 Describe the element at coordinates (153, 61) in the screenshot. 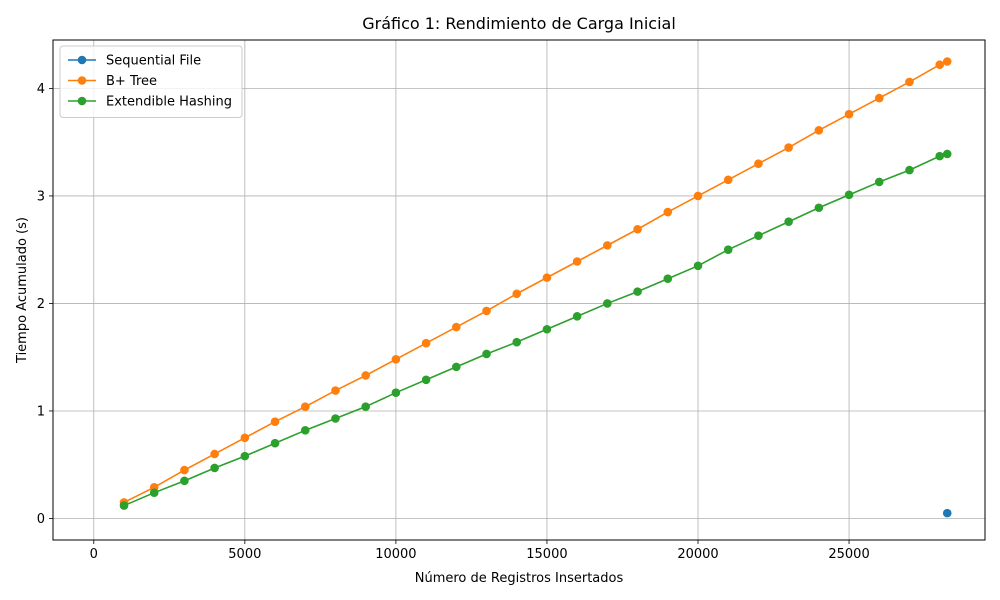

I see `legend-label-sequential-file: Sequential File` at that location.